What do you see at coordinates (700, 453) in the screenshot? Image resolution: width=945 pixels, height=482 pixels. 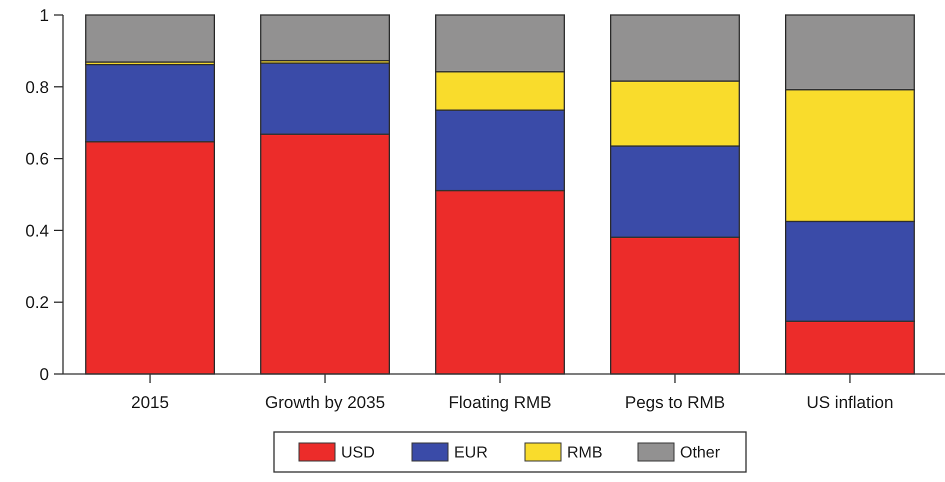 I see `legend-label: Other` at bounding box center [700, 453].